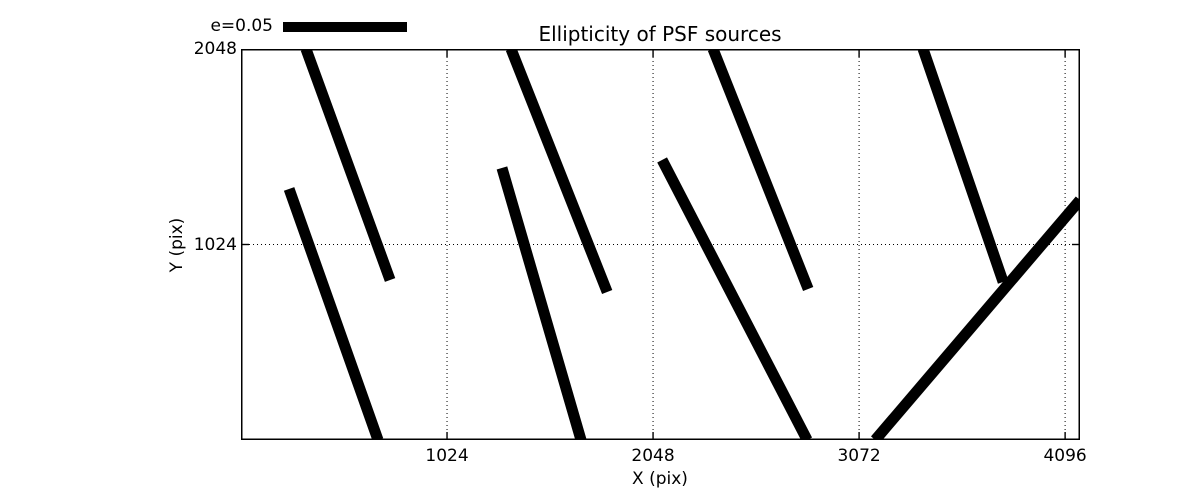 This screenshot has width=1200, height=490. Describe the element at coordinates (345, 27) in the screenshot. I see `legend-bar-swatch` at that location.